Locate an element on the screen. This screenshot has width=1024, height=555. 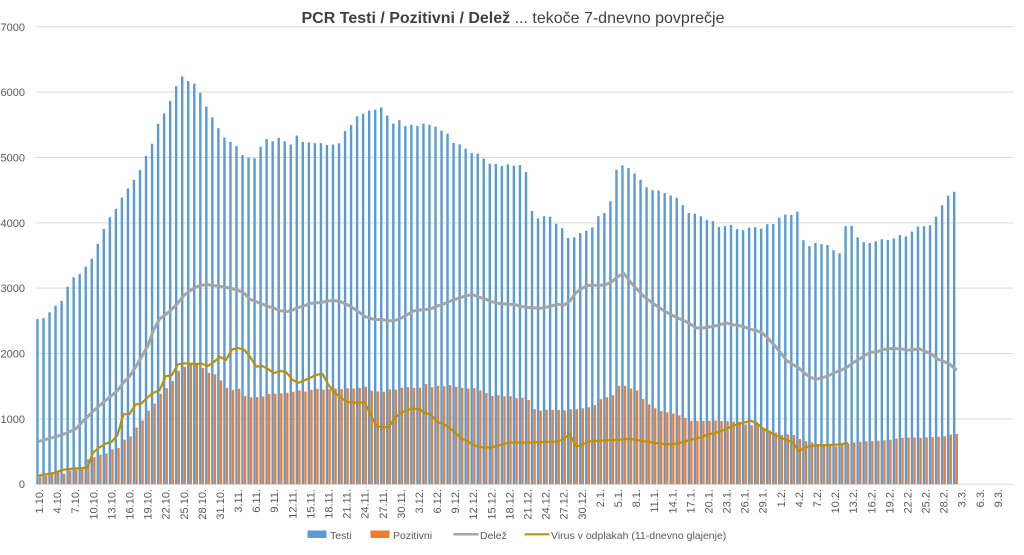
svg-text: 13.2. is located at coordinates (854, 501).